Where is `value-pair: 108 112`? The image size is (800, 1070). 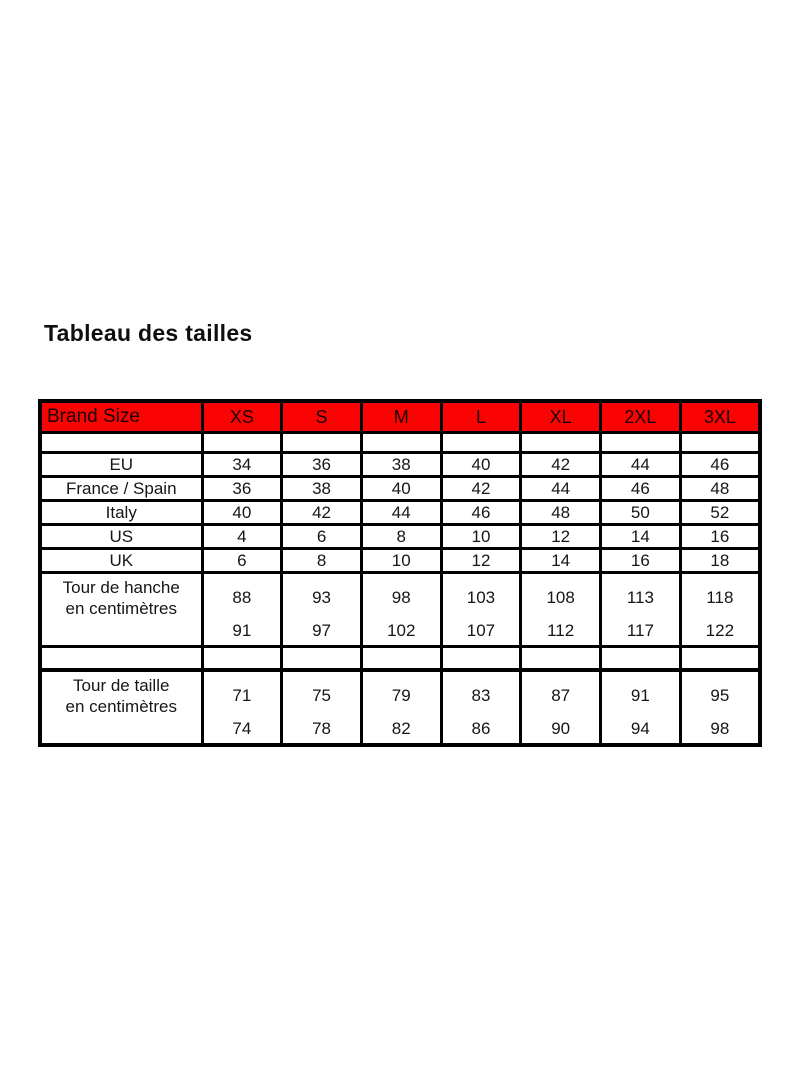 value-pair: 108 112 is located at coordinates (561, 610).